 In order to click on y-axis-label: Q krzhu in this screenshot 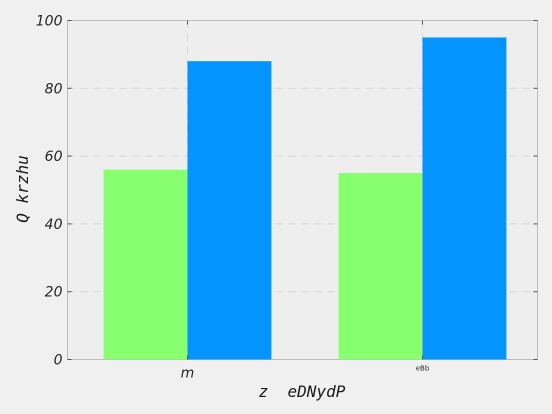, I will do `click(22, 188)`.